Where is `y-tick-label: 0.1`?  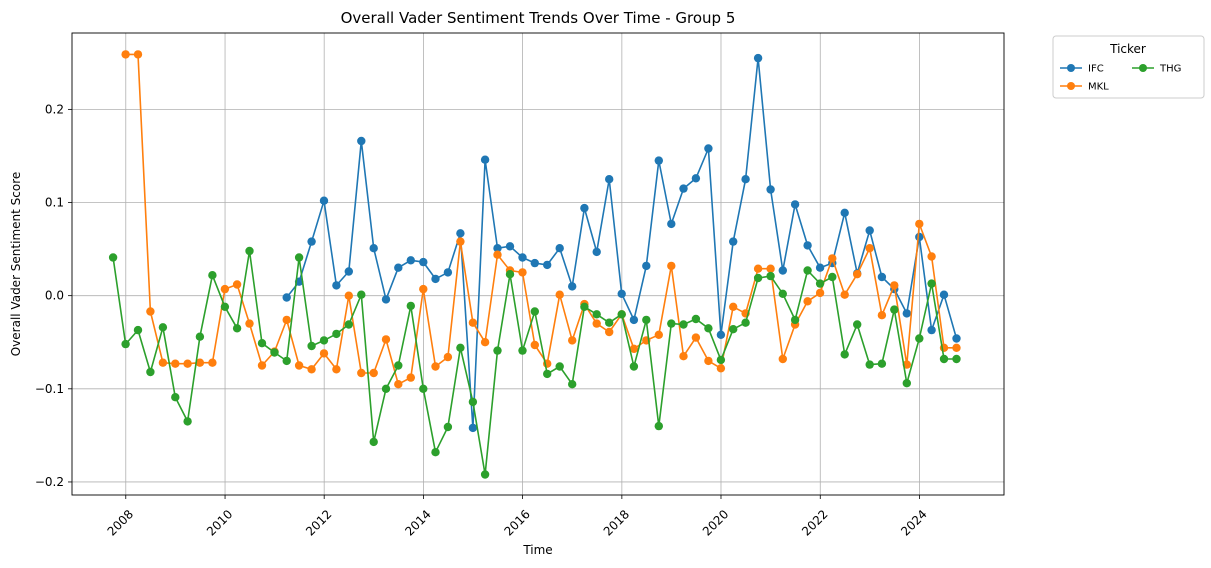 y-tick-label: 0.1 is located at coordinates (54, 203).